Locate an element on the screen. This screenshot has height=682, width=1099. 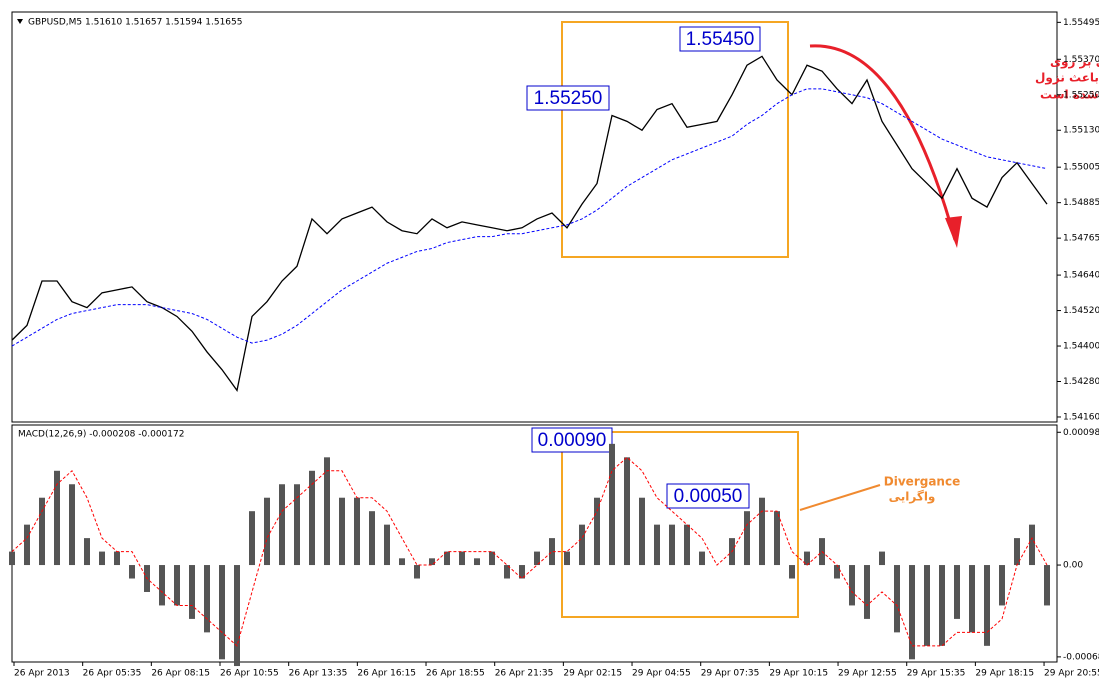
x-tick-label: 26 Apr 13:35 is located at coordinates (318, 674).